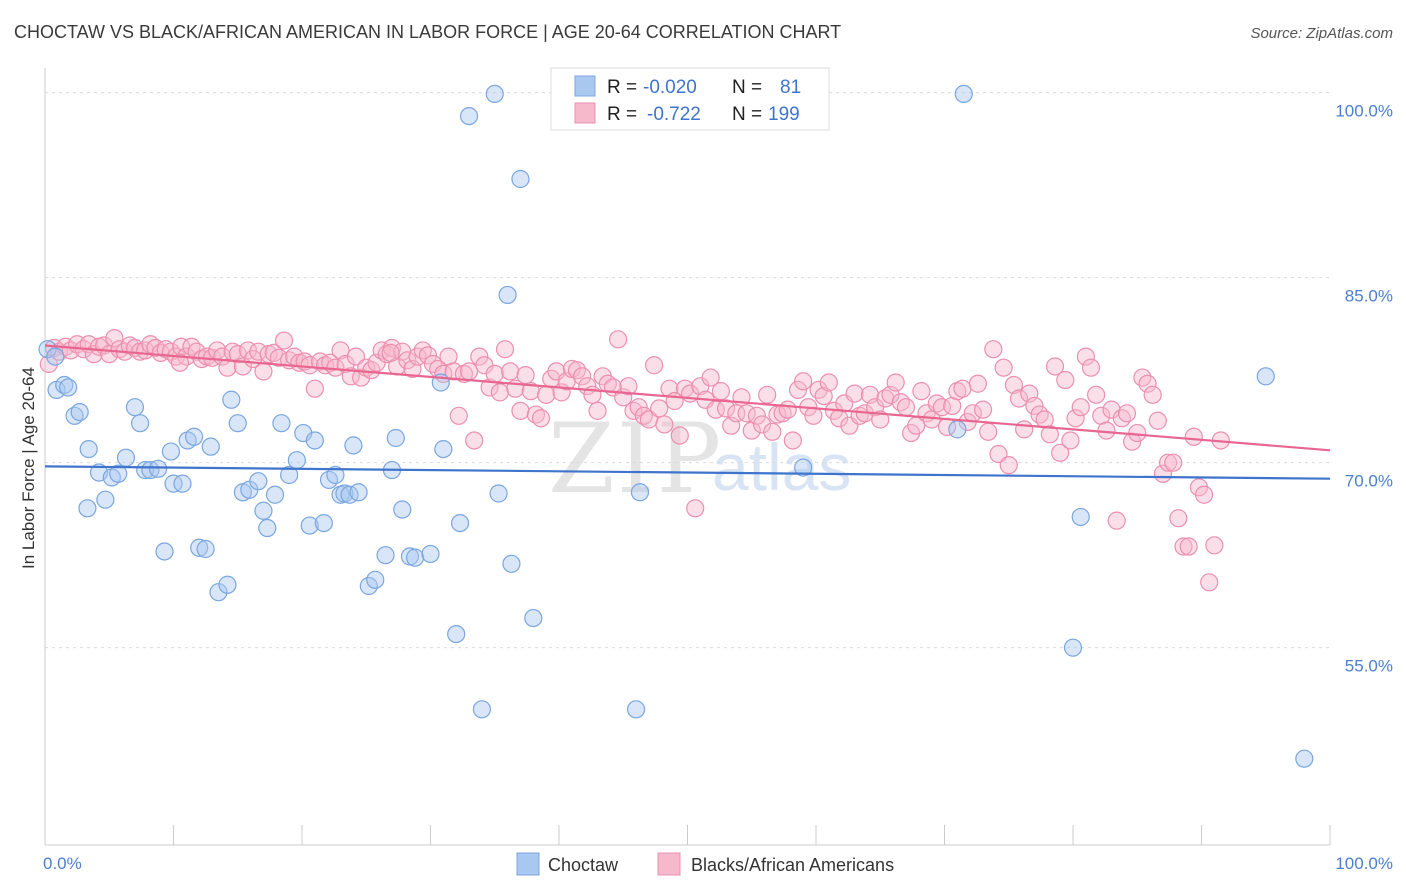 The height and width of the screenshot is (892, 1406). I want to click on legend-swatch-choctaw-bottom, so click(528, 864).